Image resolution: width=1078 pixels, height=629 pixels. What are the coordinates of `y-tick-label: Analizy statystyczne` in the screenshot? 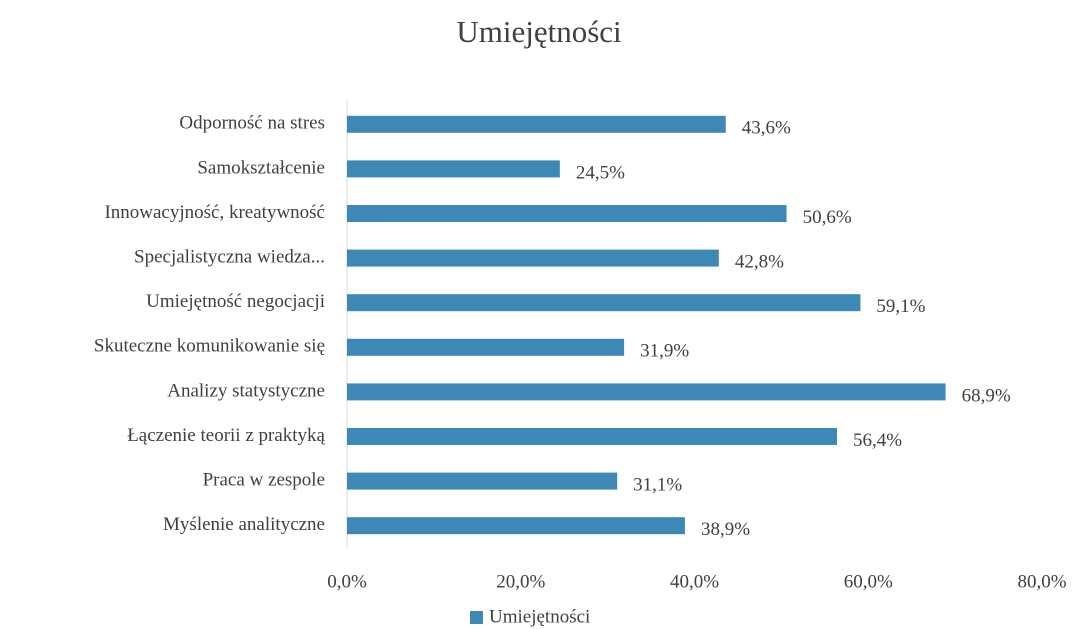 It's located at (246, 390).